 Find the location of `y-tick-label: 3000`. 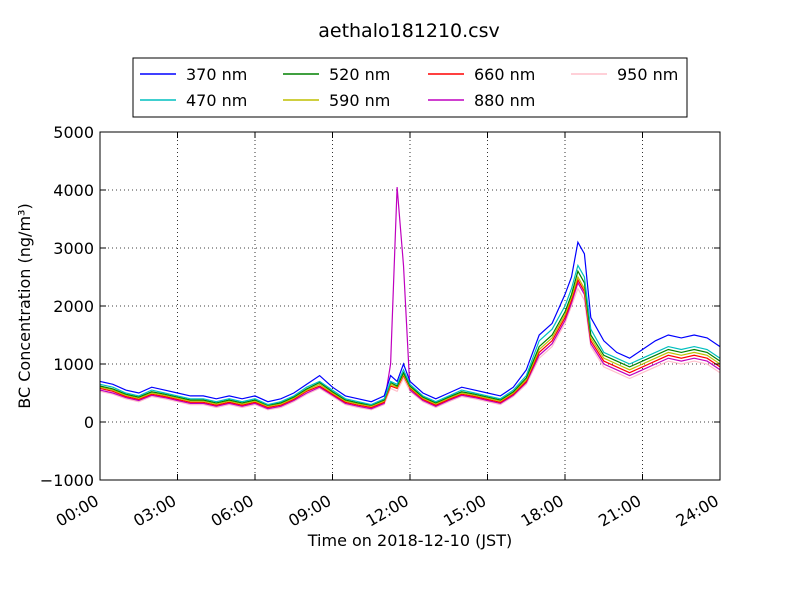

y-tick-label: 3000 is located at coordinates (73, 248).